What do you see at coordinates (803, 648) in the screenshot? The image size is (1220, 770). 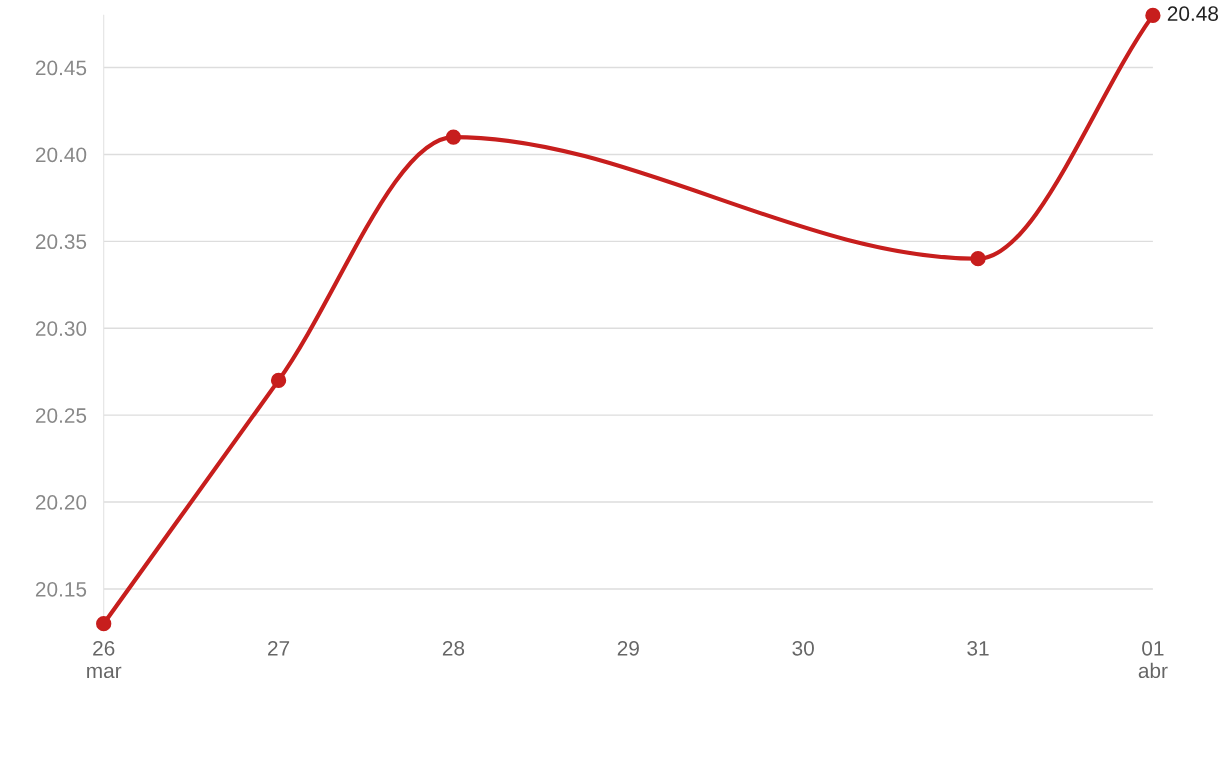 I see `x-tick-label: 30` at bounding box center [803, 648].